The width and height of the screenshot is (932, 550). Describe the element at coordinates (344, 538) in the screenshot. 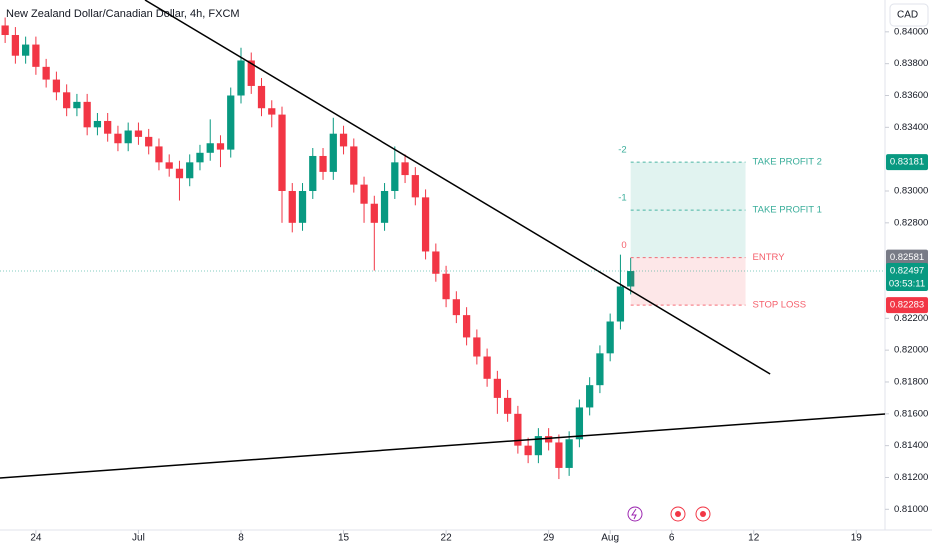

I see `x-tick-label: 15` at that location.